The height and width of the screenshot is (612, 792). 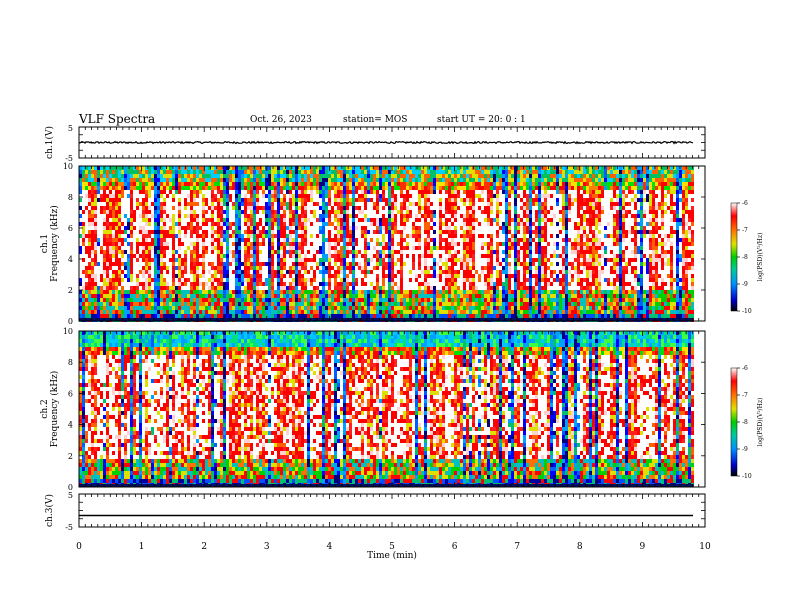 What do you see at coordinates (267, 547) in the screenshot?
I see `x-tick-label: 3` at bounding box center [267, 547].